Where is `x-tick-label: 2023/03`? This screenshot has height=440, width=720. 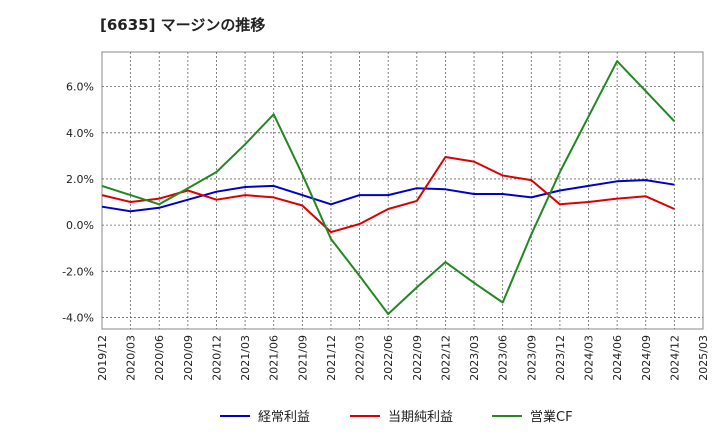 x-tick-label: 2023/03 is located at coordinates (474, 358).